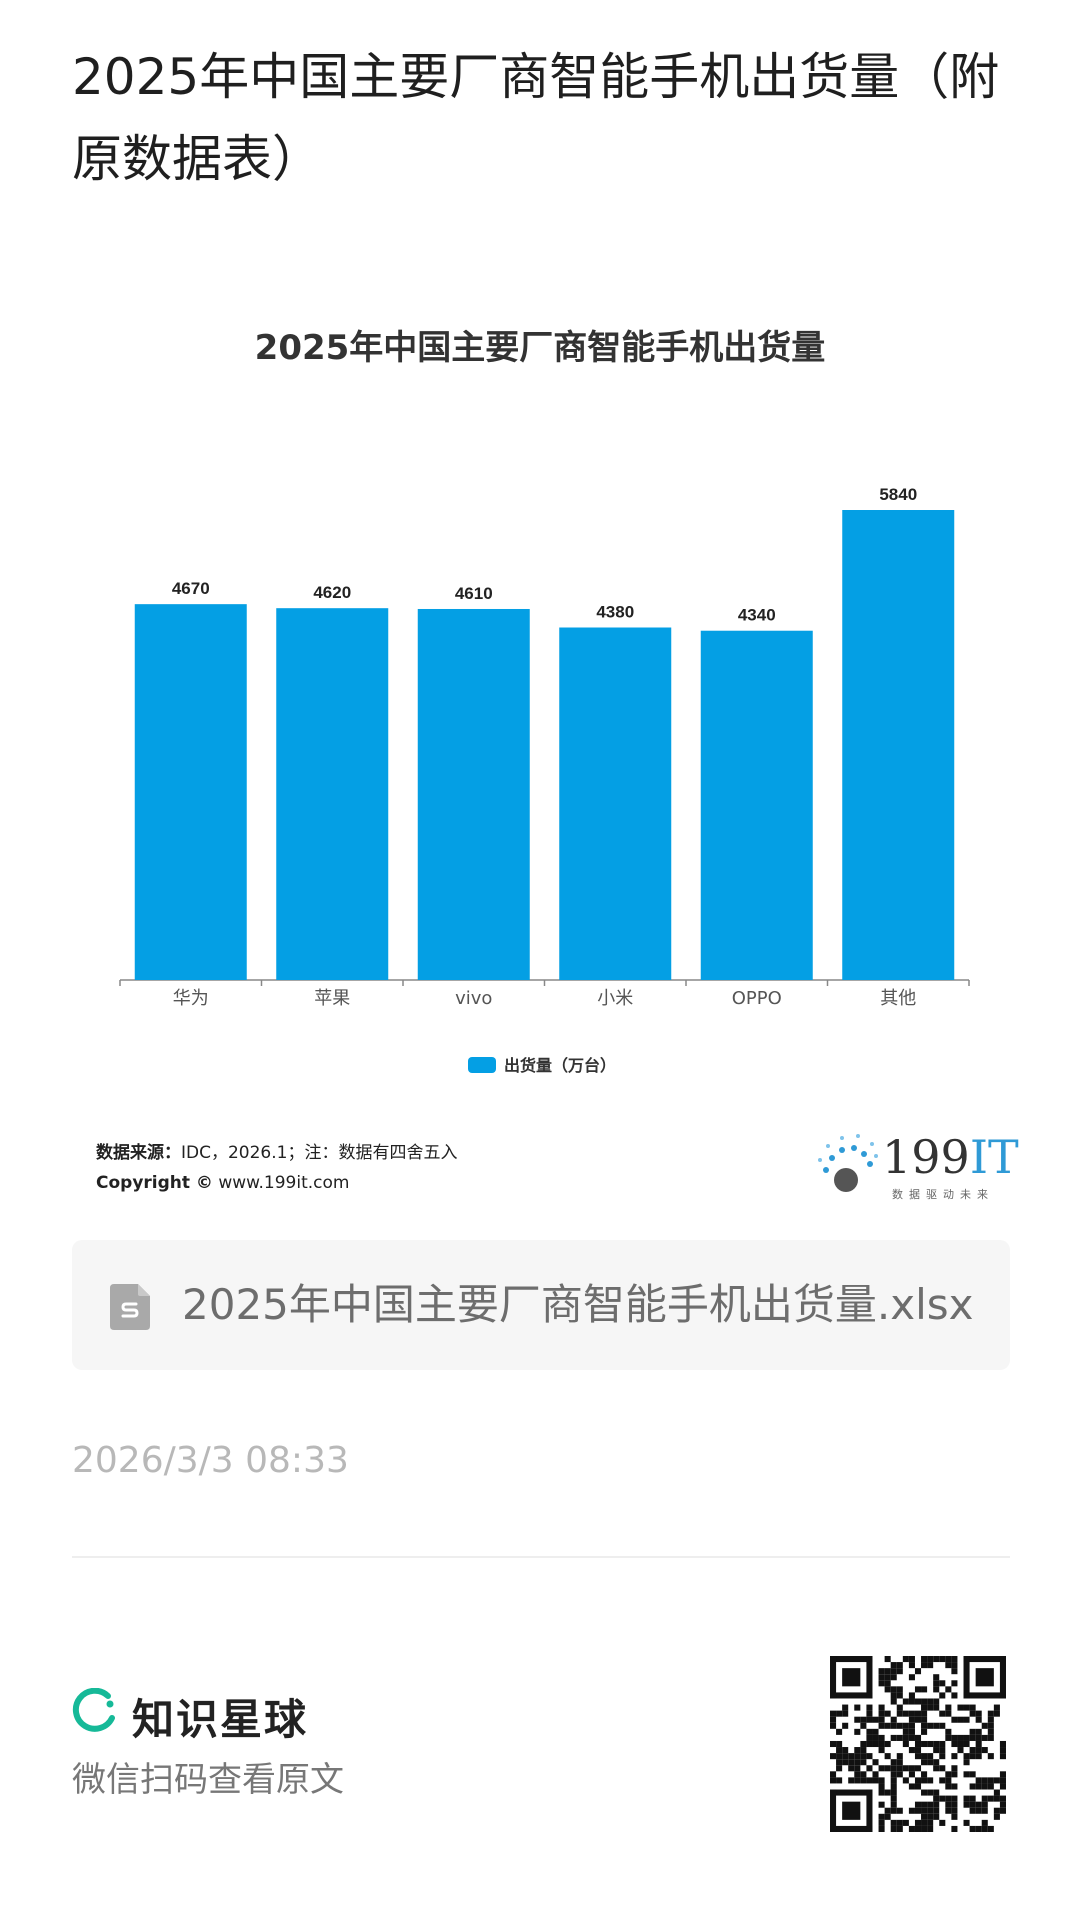  I want to click on source-text: IDC，2026.1；注：数据有四舍五入, so click(319, 1153).